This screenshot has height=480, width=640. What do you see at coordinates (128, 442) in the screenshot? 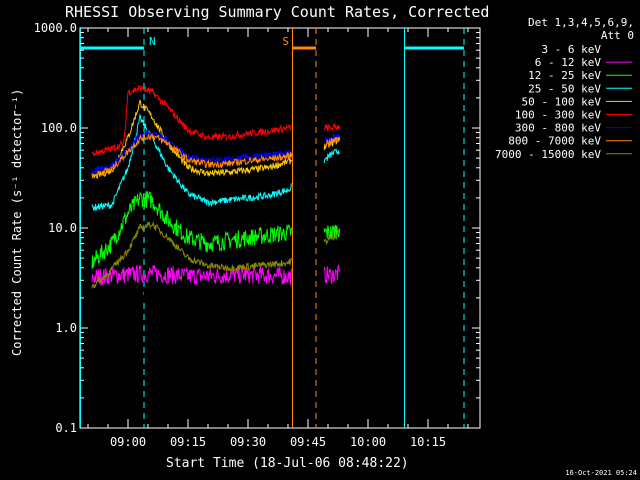
I see `x-tick-label: 09:00` at bounding box center [128, 442].